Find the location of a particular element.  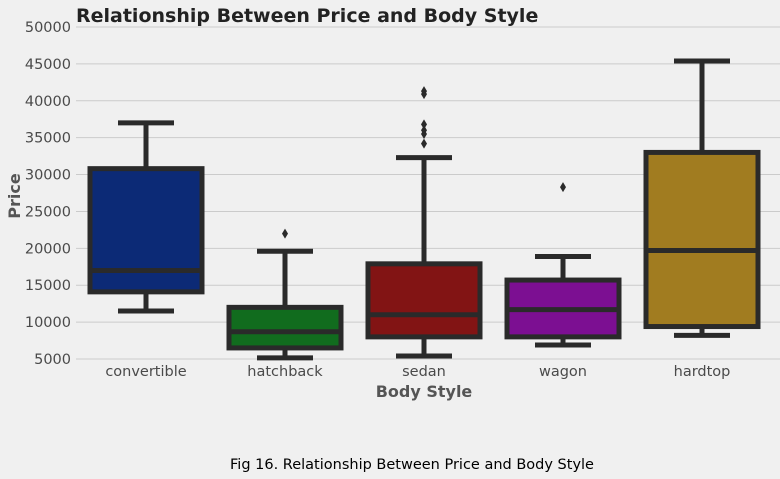

x-tick-labels: convertible hatchback sedan wagon hardtop is located at coordinates (417, 372).